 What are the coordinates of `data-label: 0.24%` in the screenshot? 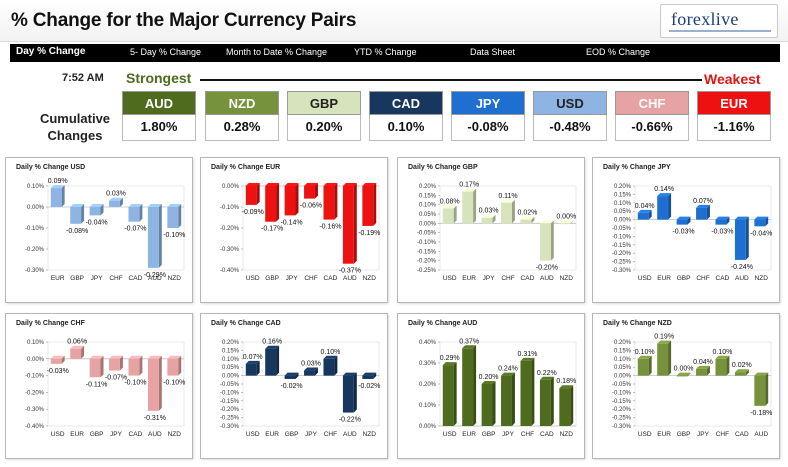 It's located at (508, 369).